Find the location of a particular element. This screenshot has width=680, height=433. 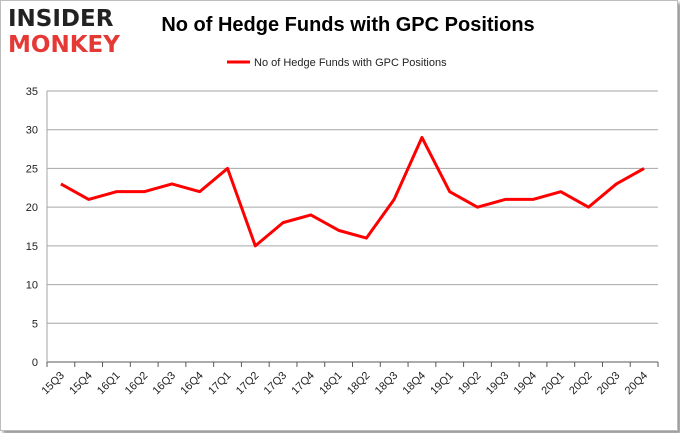

legend-label: No of Hedge Funds with GPC Positions is located at coordinates (350, 63).